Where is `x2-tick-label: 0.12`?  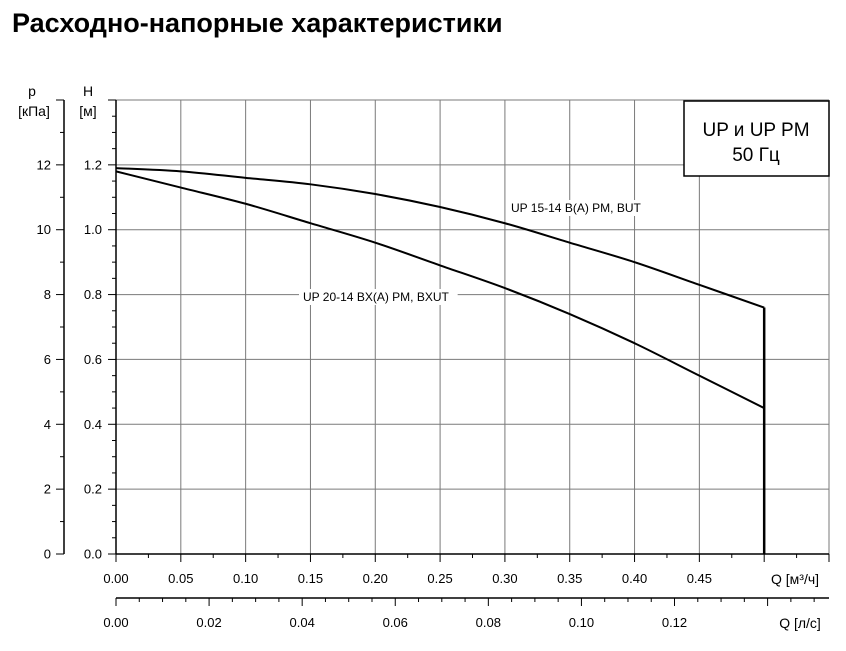
x2-tick-label: 0.12 is located at coordinates (674, 622).